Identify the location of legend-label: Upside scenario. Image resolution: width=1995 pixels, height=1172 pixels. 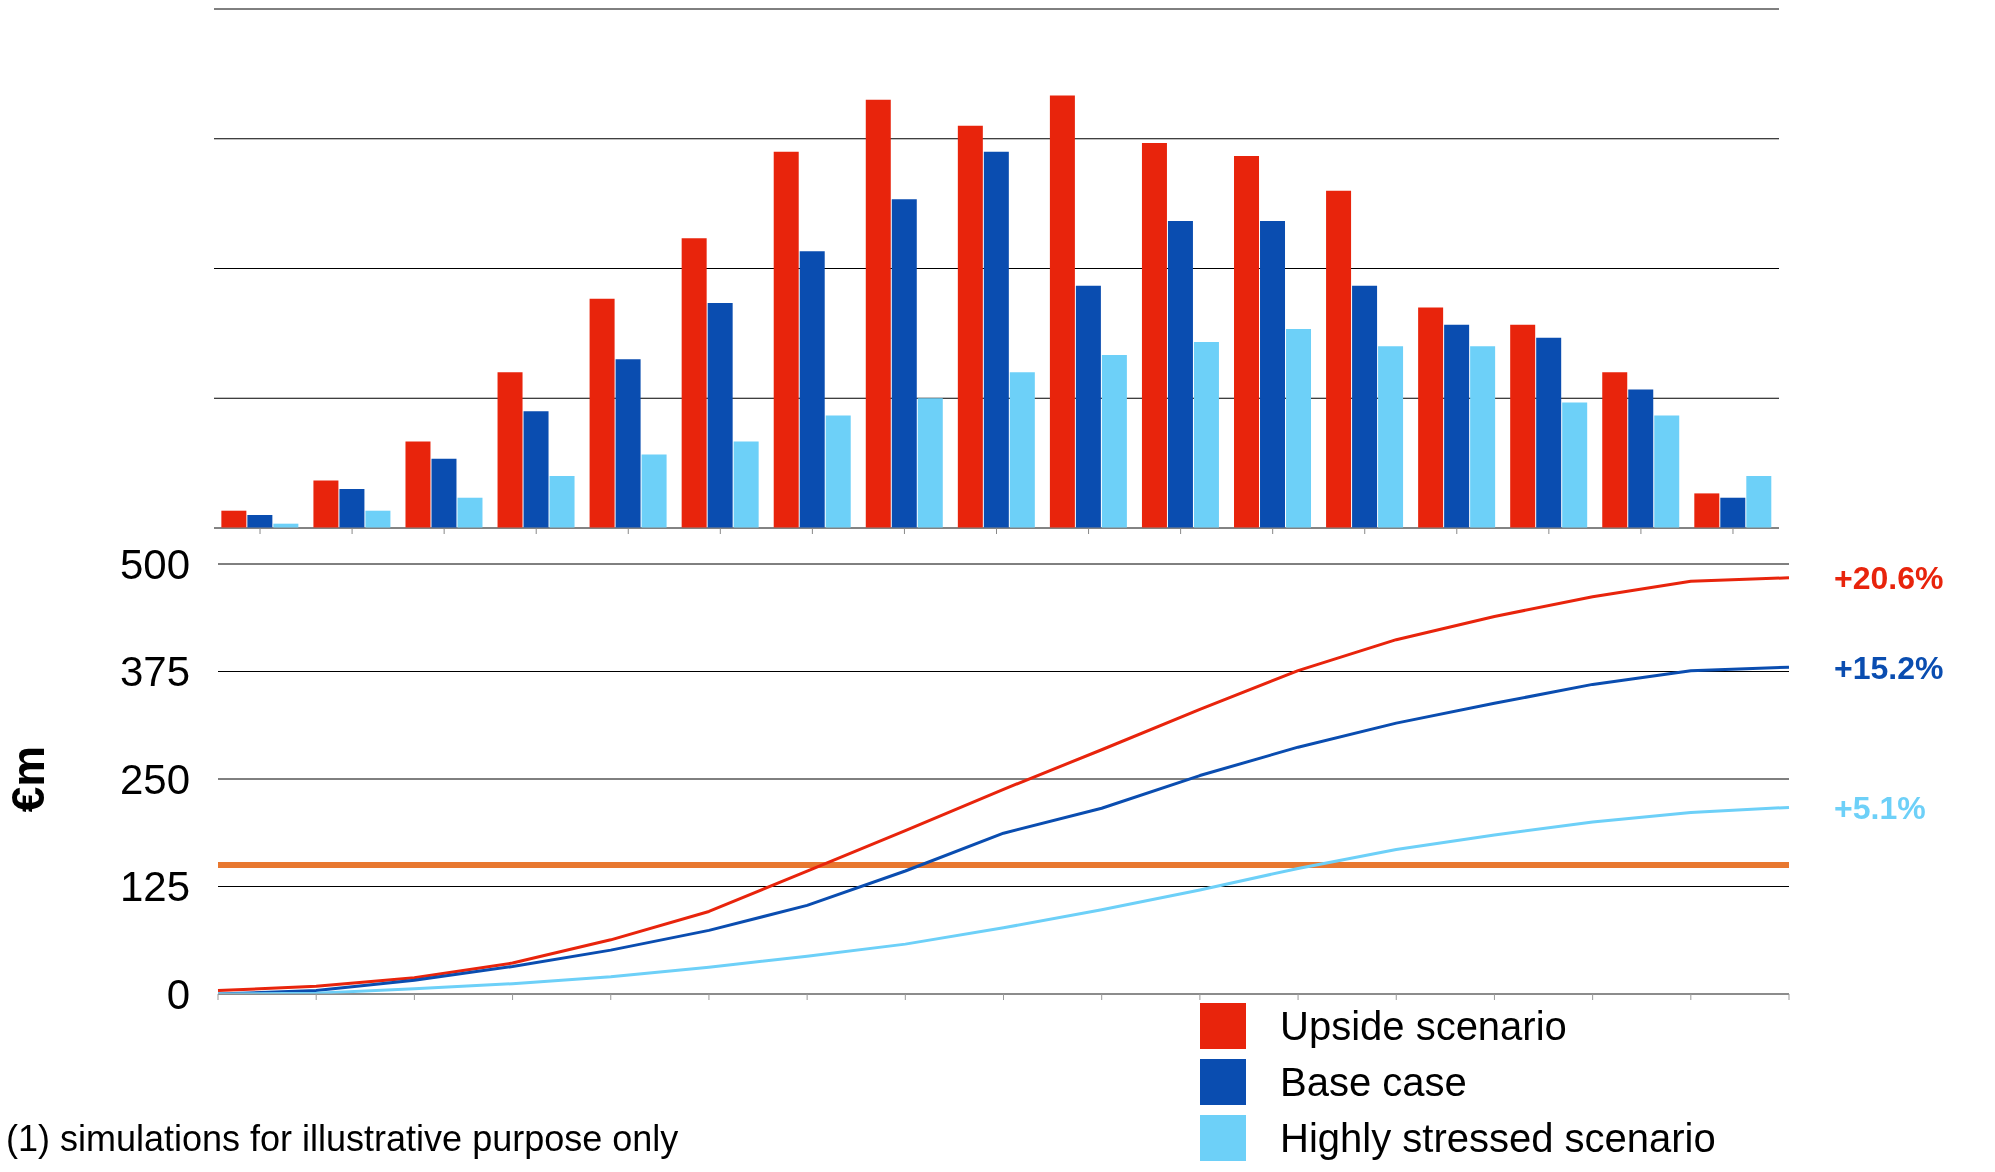
(1423, 1026).